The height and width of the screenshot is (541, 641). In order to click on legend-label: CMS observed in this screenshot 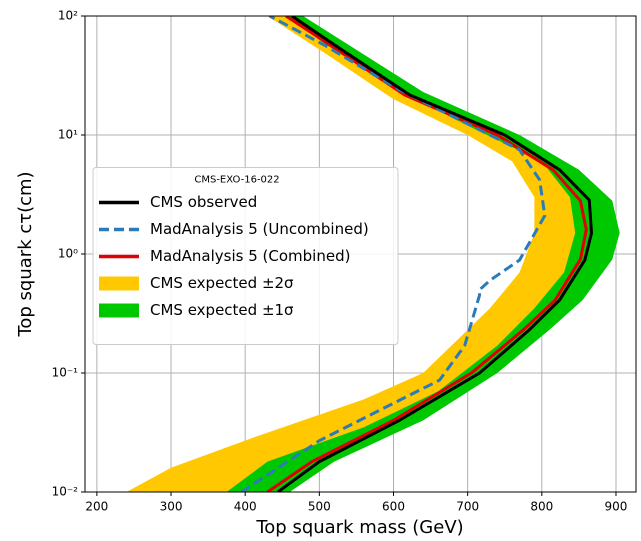, I will do `click(203, 202)`.